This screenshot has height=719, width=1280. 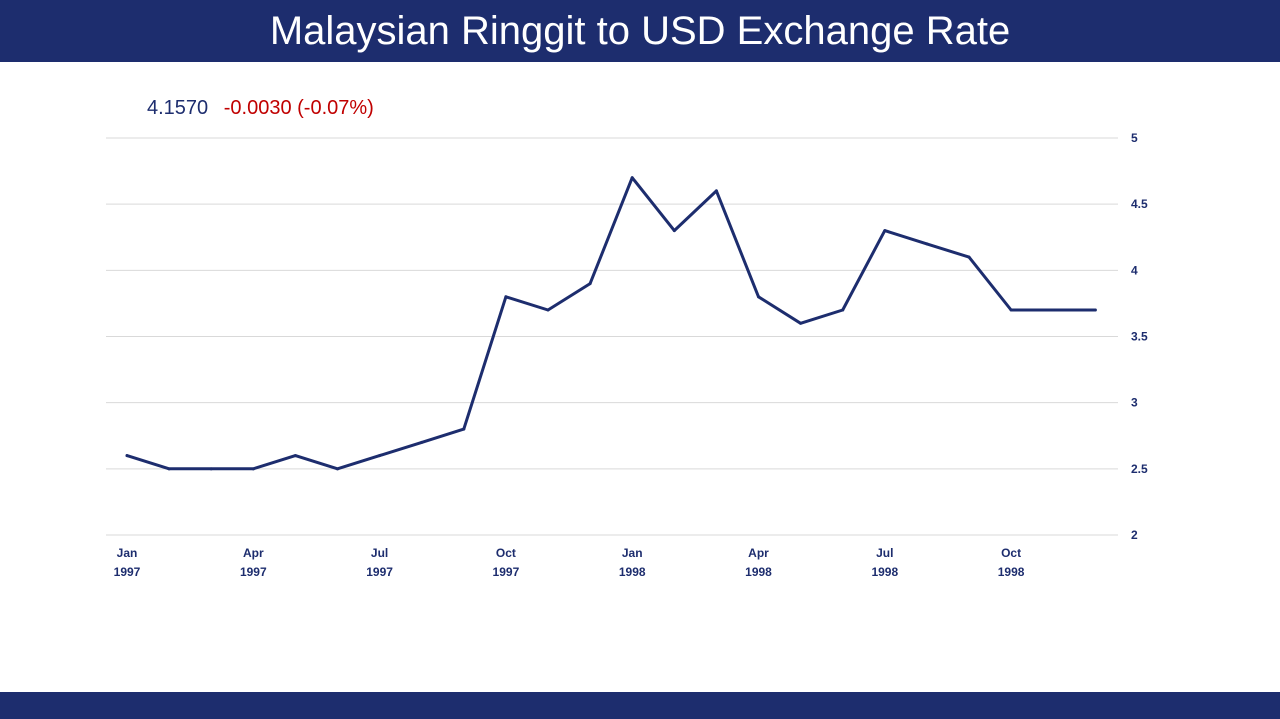 I want to click on page-title: Malaysian Ringgit to USD Exchange Rate, so click(x=640, y=31).